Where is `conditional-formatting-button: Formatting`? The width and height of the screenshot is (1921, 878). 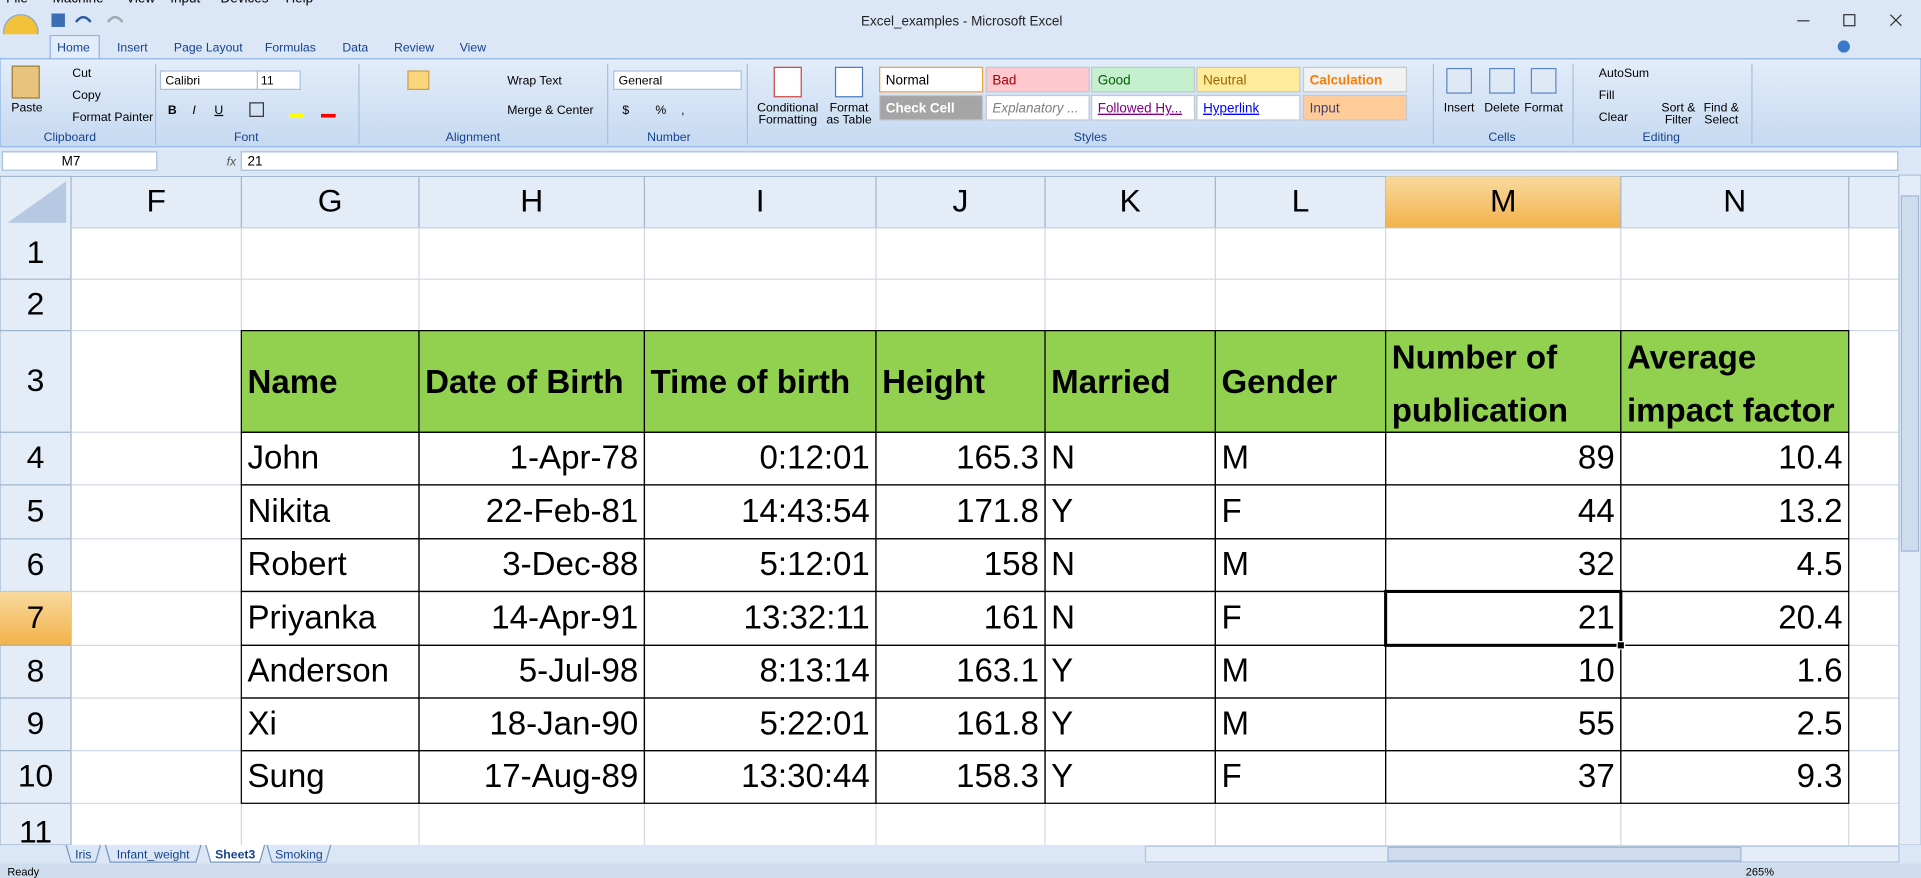
conditional-formatting-button: Formatting is located at coordinates (788, 120).